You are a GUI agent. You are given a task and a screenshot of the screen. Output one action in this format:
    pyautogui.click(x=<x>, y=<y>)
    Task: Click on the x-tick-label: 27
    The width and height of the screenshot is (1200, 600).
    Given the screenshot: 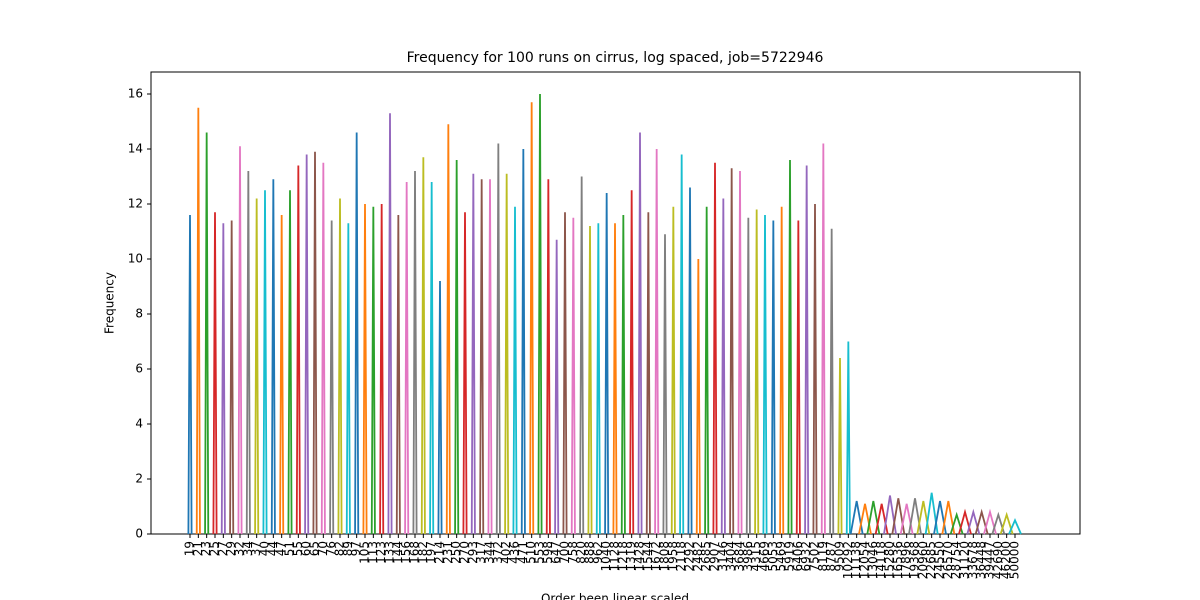 What is the action you would take?
    pyautogui.click(x=223, y=548)
    